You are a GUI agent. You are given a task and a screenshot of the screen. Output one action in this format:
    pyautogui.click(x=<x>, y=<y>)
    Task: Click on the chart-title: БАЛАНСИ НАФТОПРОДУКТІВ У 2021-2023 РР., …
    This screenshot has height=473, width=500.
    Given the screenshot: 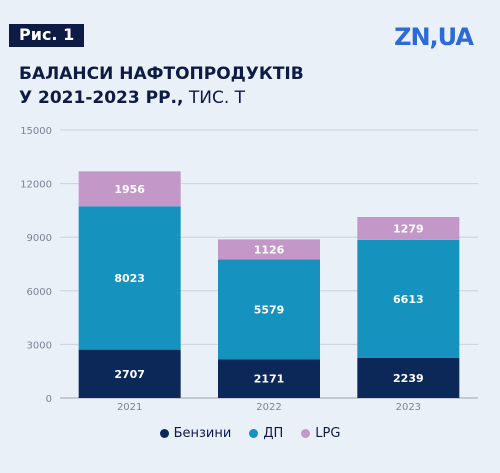 What is the action you would take?
    pyautogui.click(x=161, y=86)
    